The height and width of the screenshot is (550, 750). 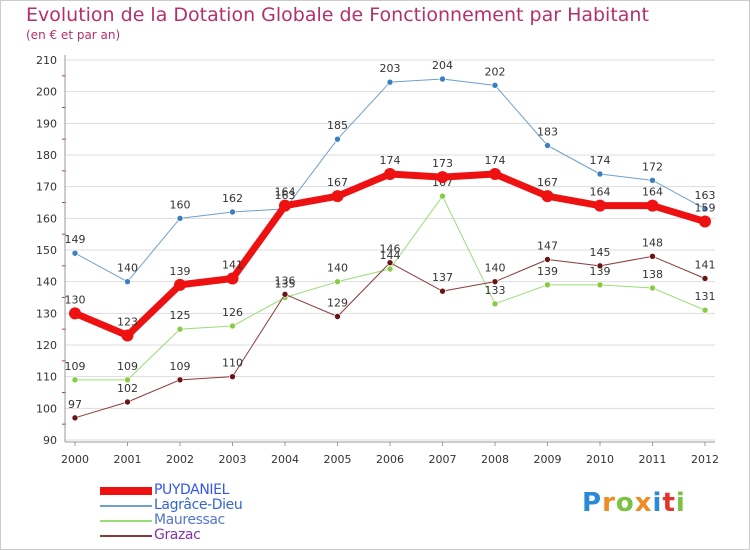 What do you see at coordinates (495, 459) in the screenshot?
I see `x-tick-label: 2008` at bounding box center [495, 459].